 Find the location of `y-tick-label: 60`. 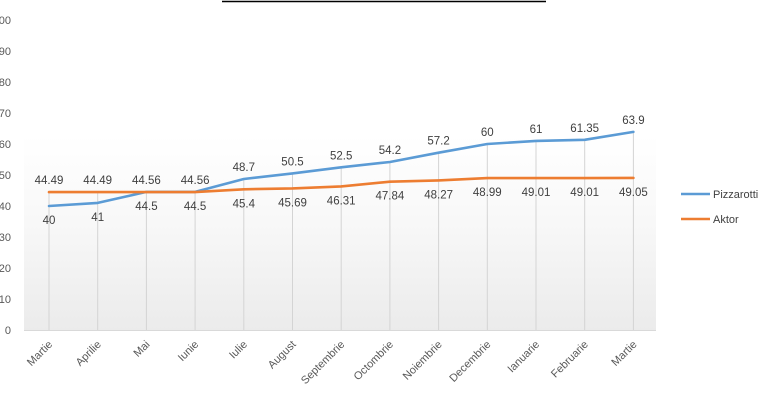

y-tick-label: 60 is located at coordinates (5, 145).